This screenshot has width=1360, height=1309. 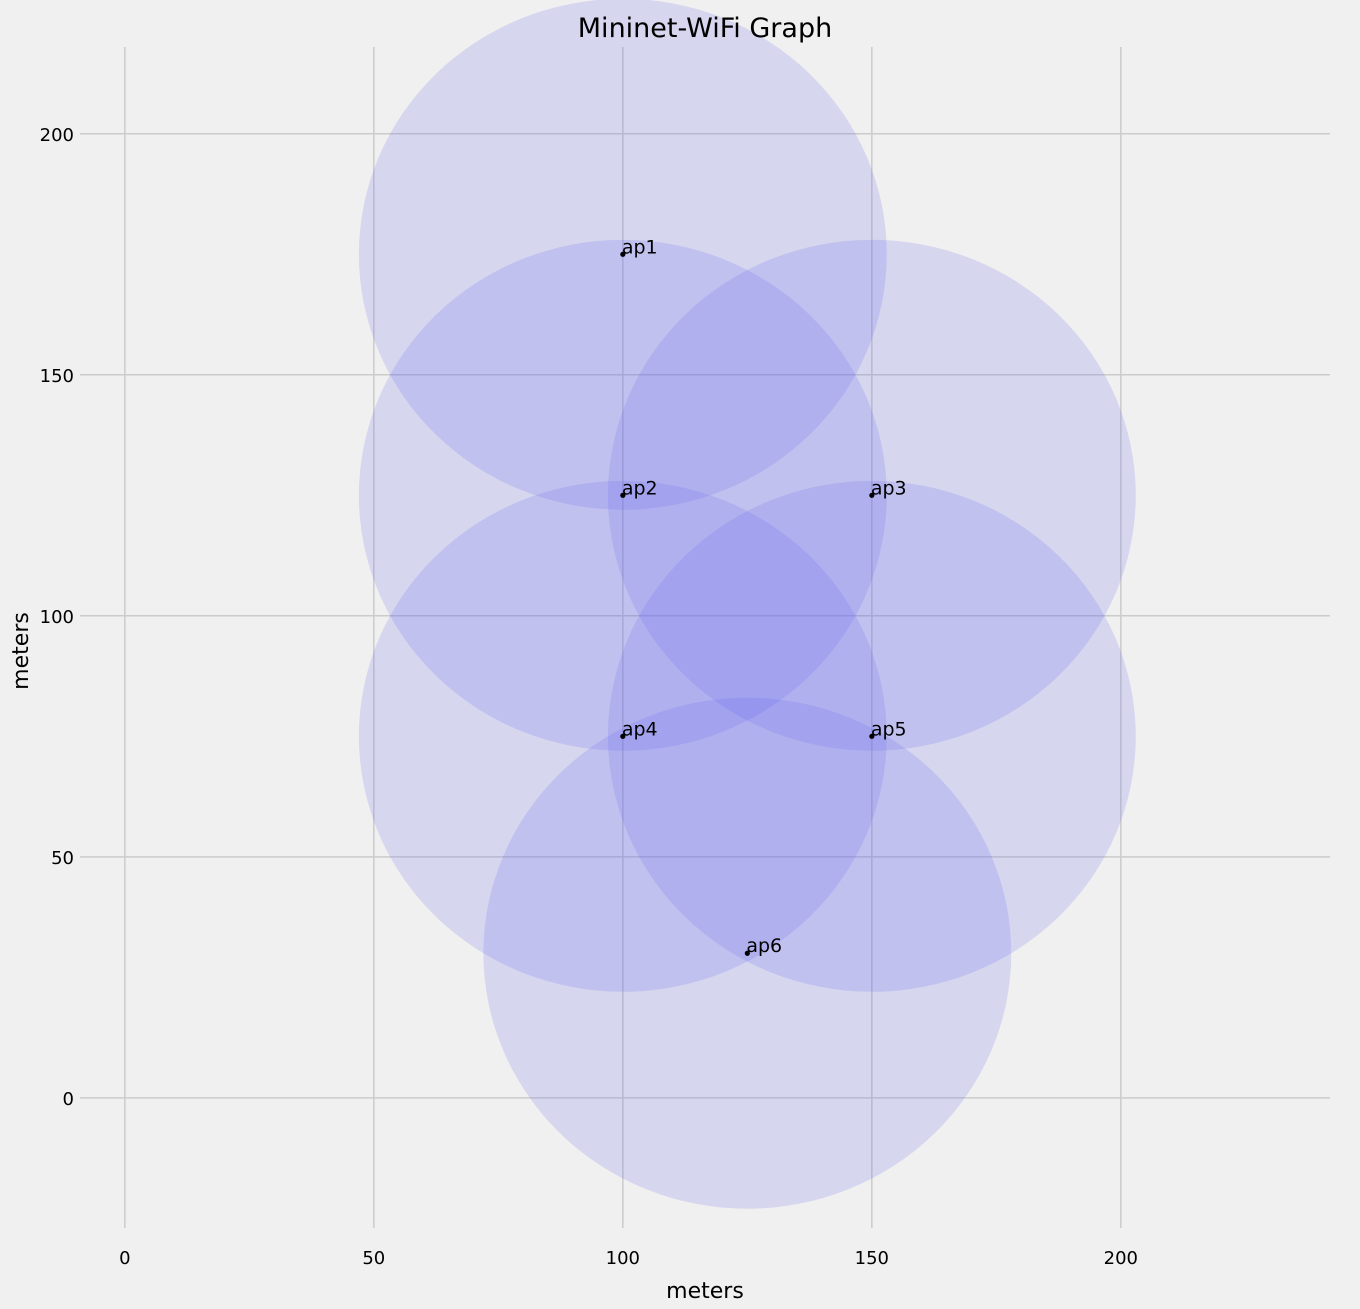 I want to click on x-tick-label: 0, so click(x=124, y=1258).